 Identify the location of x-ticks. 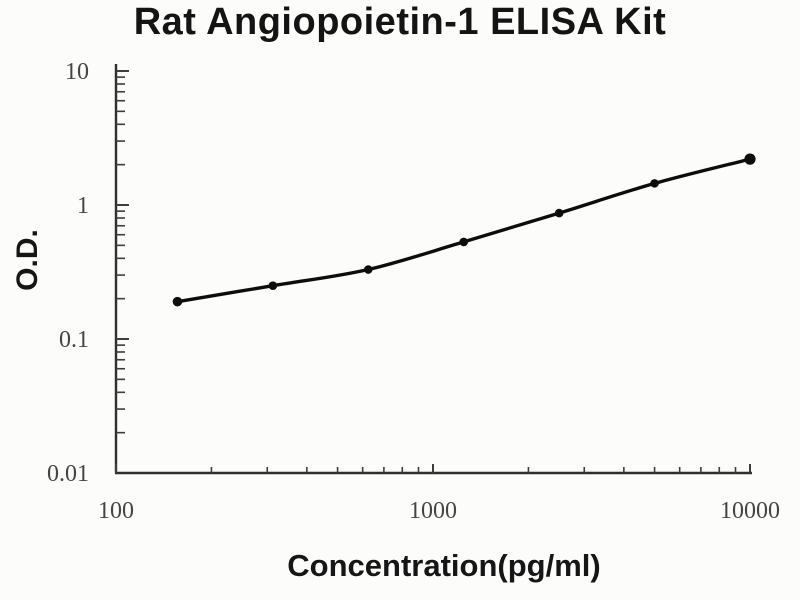
(433, 468).